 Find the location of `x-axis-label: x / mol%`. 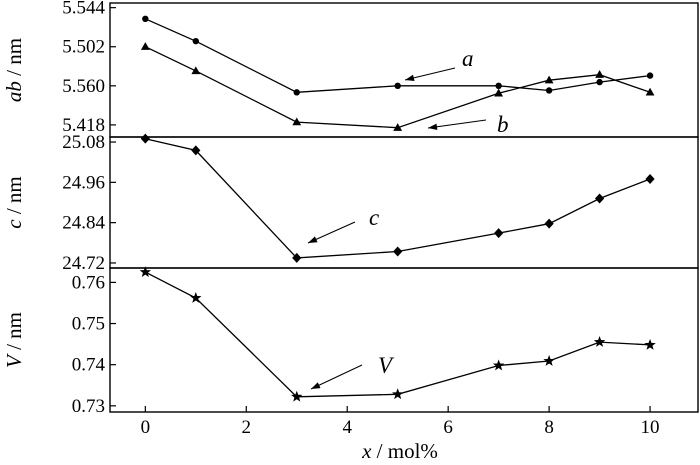

x-axis-label: x / mol% is located at coordinates (399, 451).